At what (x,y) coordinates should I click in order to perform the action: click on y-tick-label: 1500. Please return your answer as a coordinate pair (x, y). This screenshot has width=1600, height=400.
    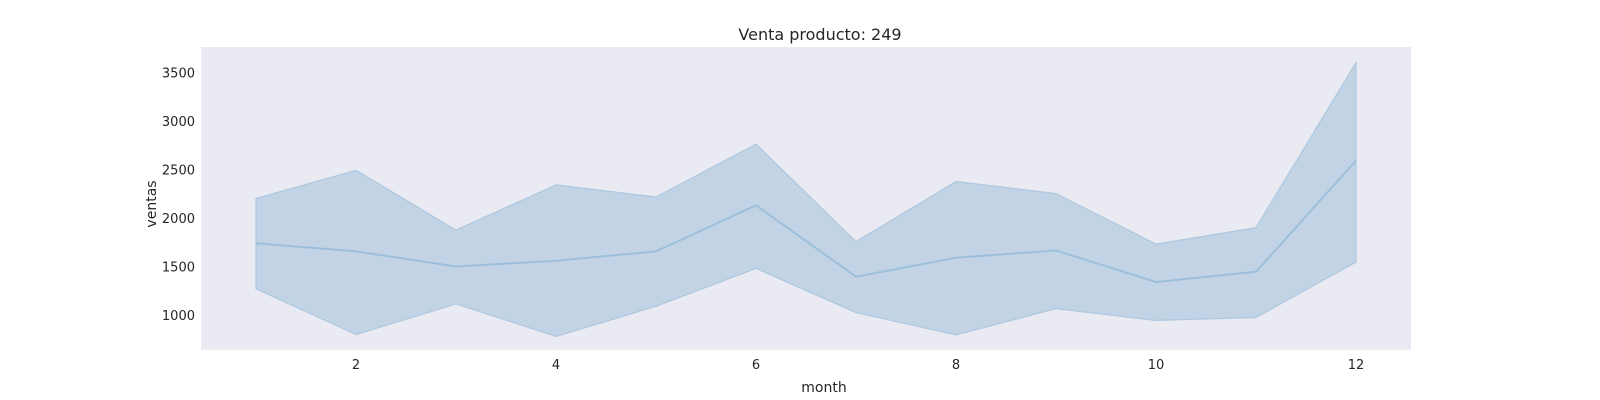
    Looking at the image, I should click on (178, 268).